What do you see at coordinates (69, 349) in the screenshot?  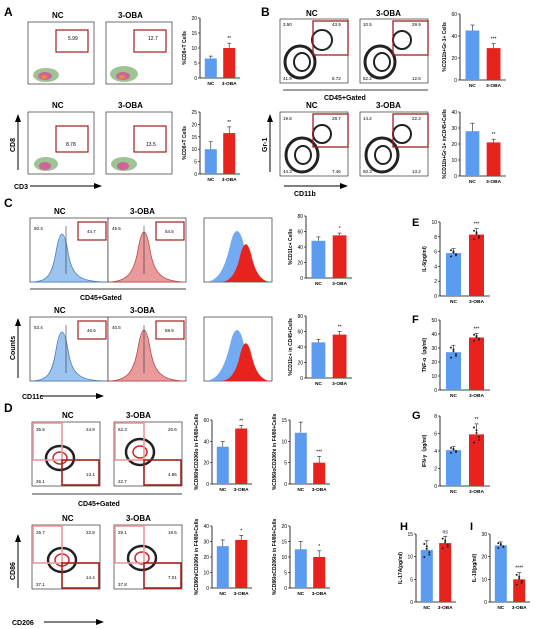 I see `c-hist-bot-nc: 53.4 46.6` at bounding box center [69, 349].